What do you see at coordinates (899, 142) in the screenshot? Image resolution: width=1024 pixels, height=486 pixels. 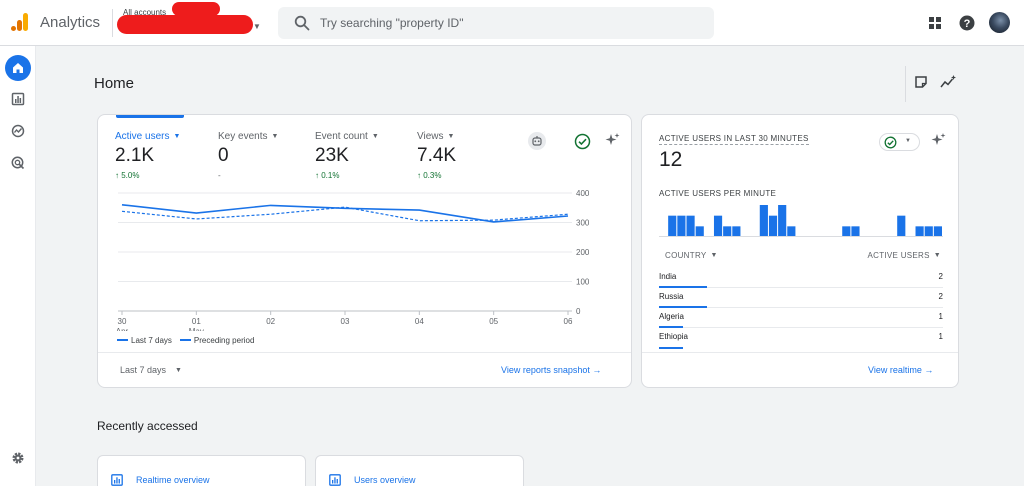 I see `data-quality-dropdown: ▼` at bounding box center [899, 142].